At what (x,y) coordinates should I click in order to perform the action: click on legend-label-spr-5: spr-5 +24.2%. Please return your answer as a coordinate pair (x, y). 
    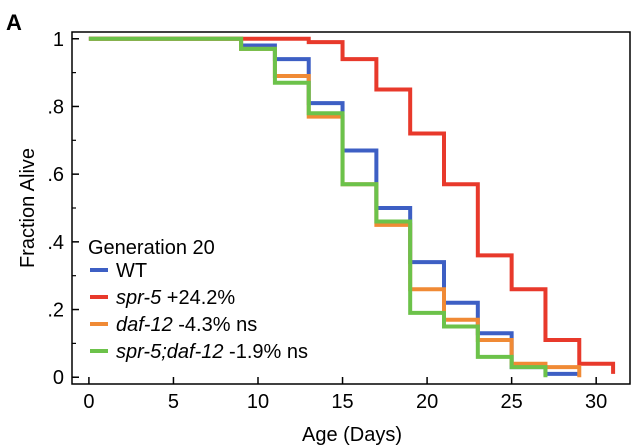
    Looking at the image, I should click on (175, 298).